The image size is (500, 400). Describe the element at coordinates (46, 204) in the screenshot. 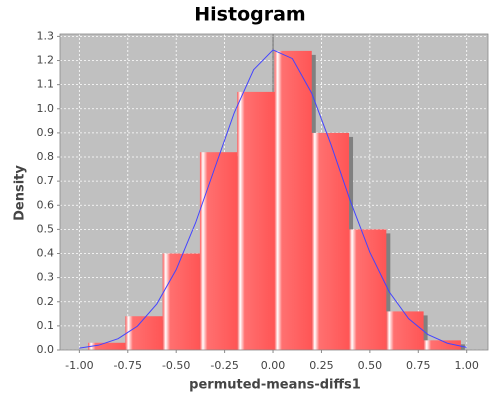

I see `y-tick-label: 0.6` at that location.